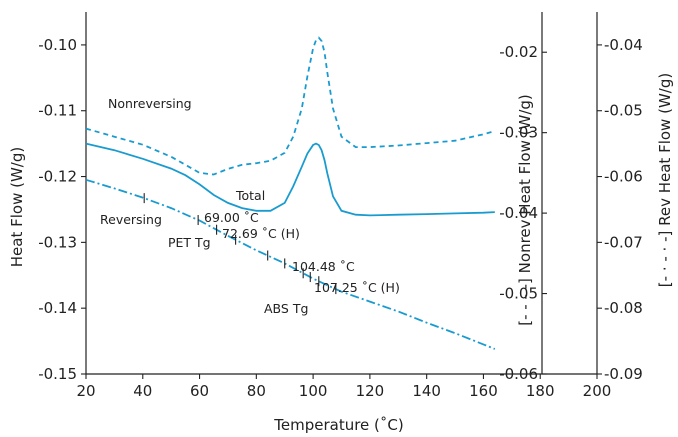  I want to click on y-tick-label: -0.13, so click(57, 242).